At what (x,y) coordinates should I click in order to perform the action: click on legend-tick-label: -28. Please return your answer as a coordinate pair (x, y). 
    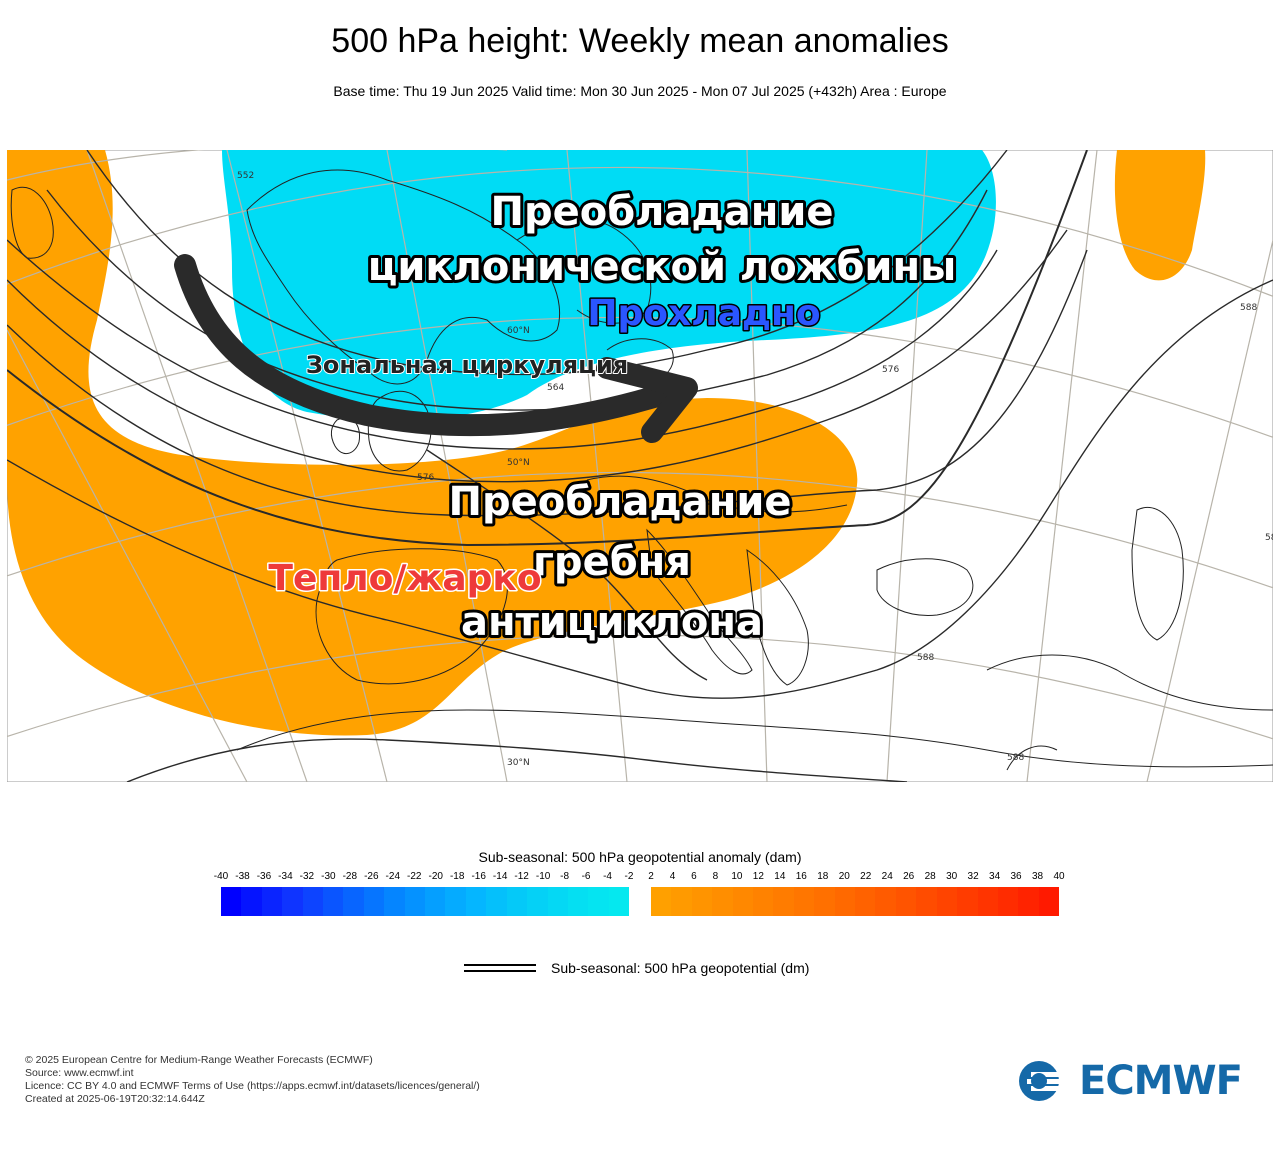
    Looking at the image, I should click on (350, 876).